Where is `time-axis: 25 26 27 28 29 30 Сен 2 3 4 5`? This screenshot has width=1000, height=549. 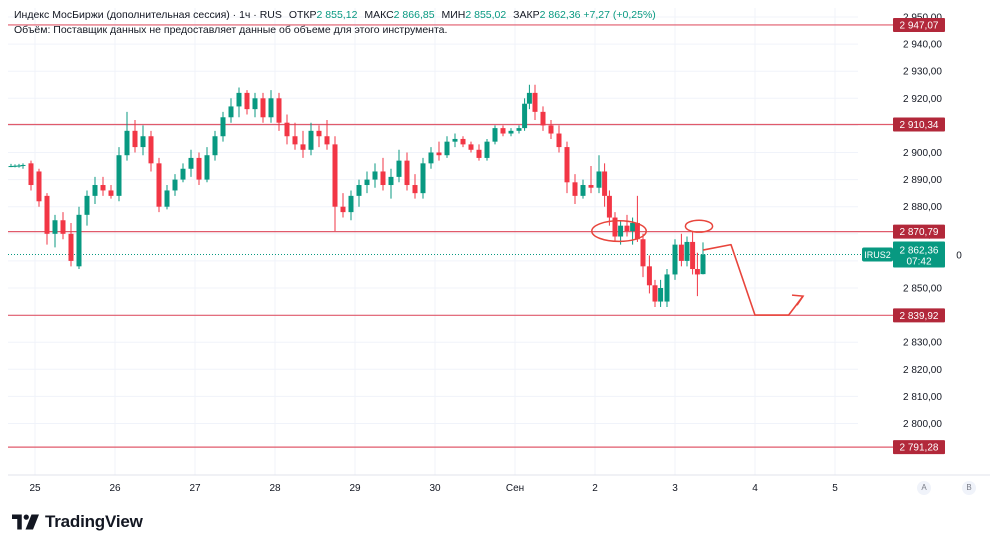 time-axis: 25 26 27 28 29 30 Сен 2 3 4 5 is located at coordinates (433, 488).